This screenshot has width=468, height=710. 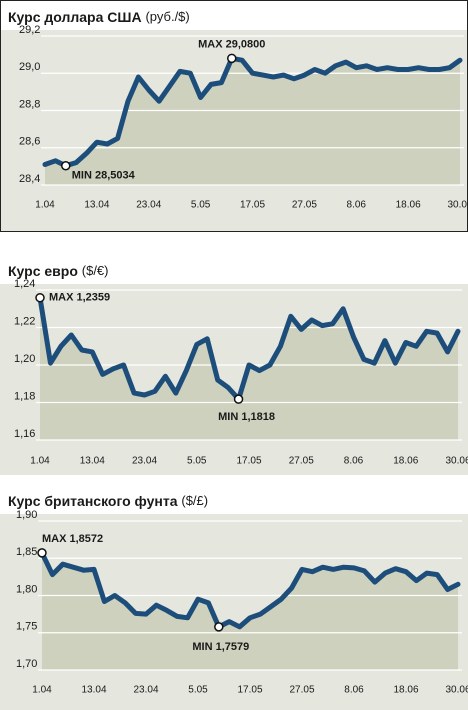 I want to click on y-tick-label: 1,20, so click(x=24, y=359).